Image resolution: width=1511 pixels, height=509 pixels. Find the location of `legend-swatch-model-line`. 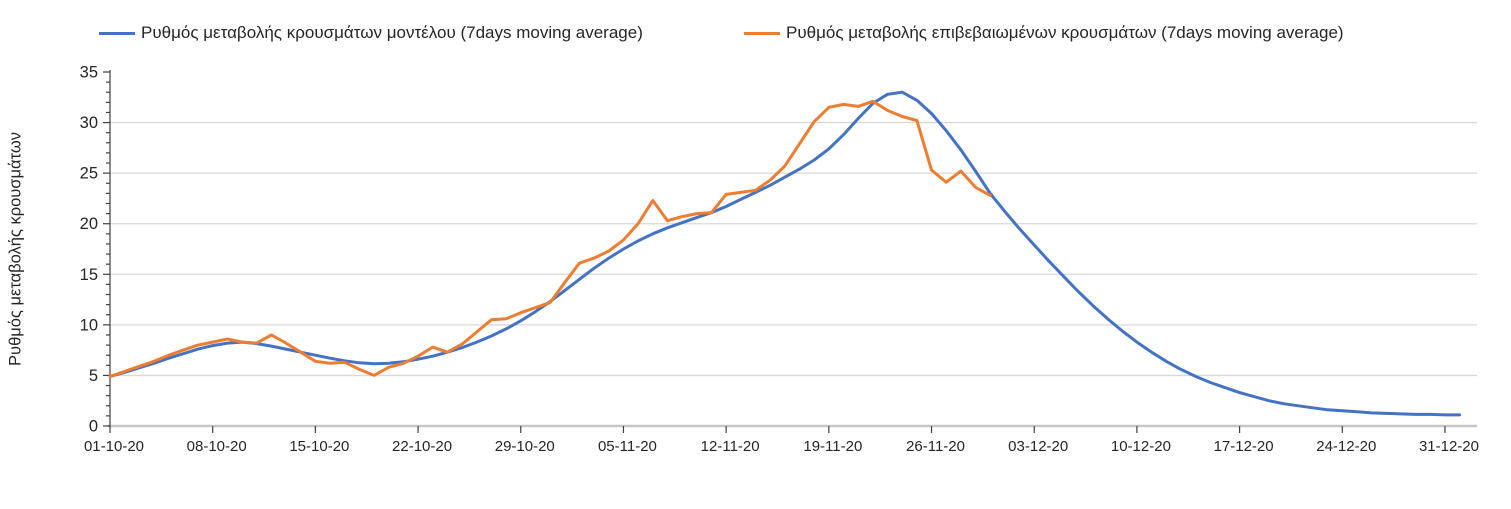

legend-swatch-model-line is located at coordinates (117, 33).